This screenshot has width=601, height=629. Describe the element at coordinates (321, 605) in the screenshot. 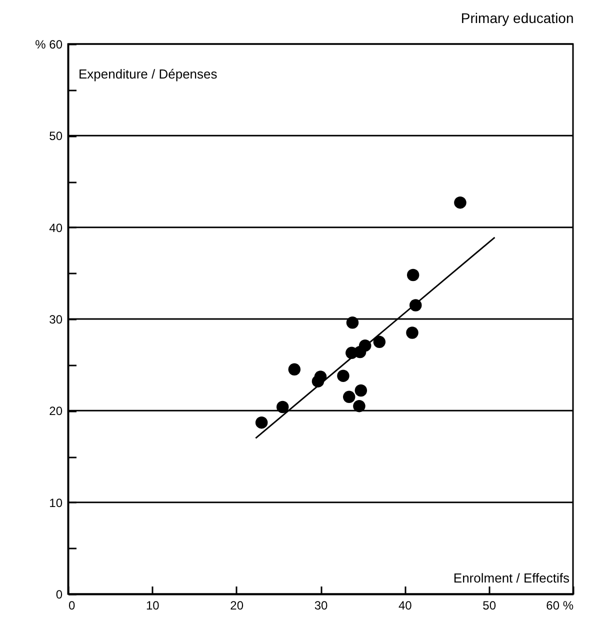

I see `x-tick-label: 30` at that location.